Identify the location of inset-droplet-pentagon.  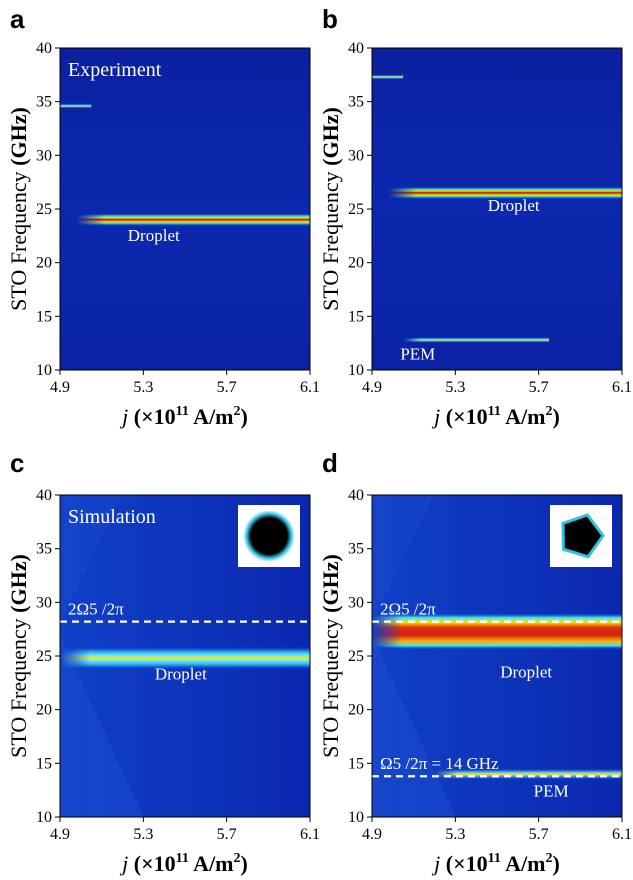
(583, 536).